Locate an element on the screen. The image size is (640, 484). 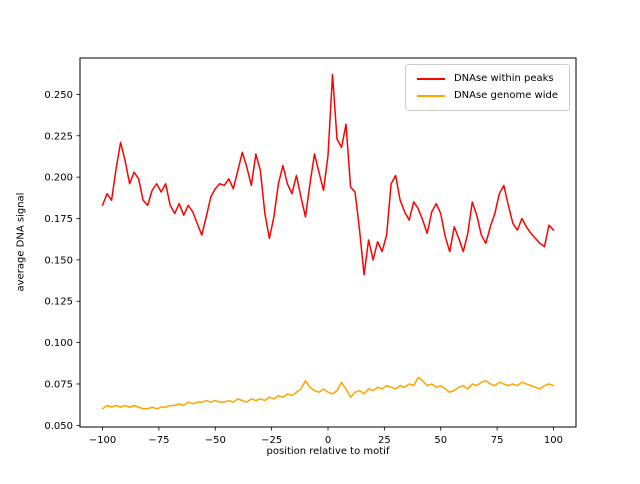
svg-text: 0.200 is located at coordinates (58, 178).